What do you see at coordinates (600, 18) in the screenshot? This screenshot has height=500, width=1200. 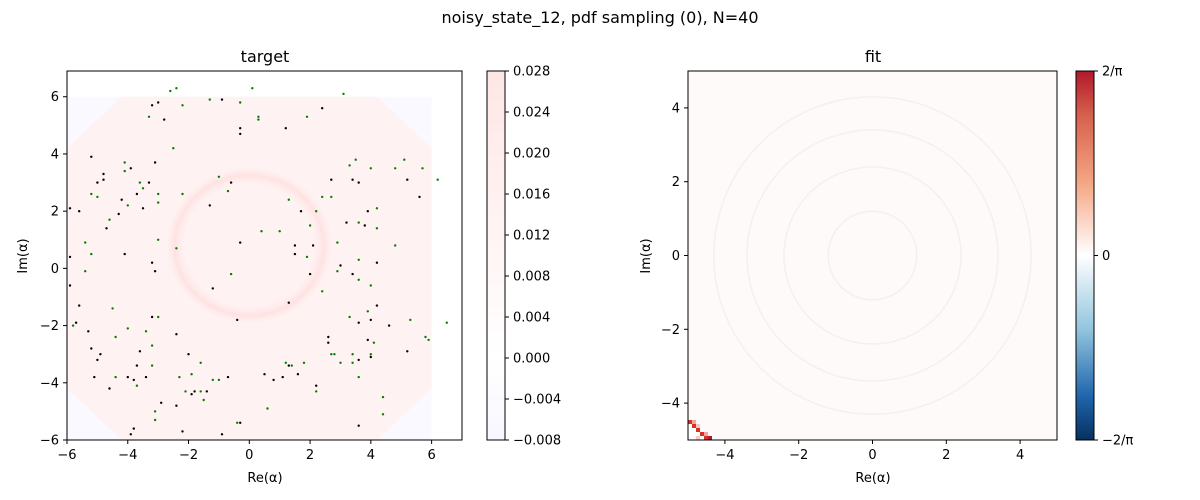 I see `figure-suptitle: noisy_state_12, pdf sampling (0), N=40` at bounding box center [600, 18].